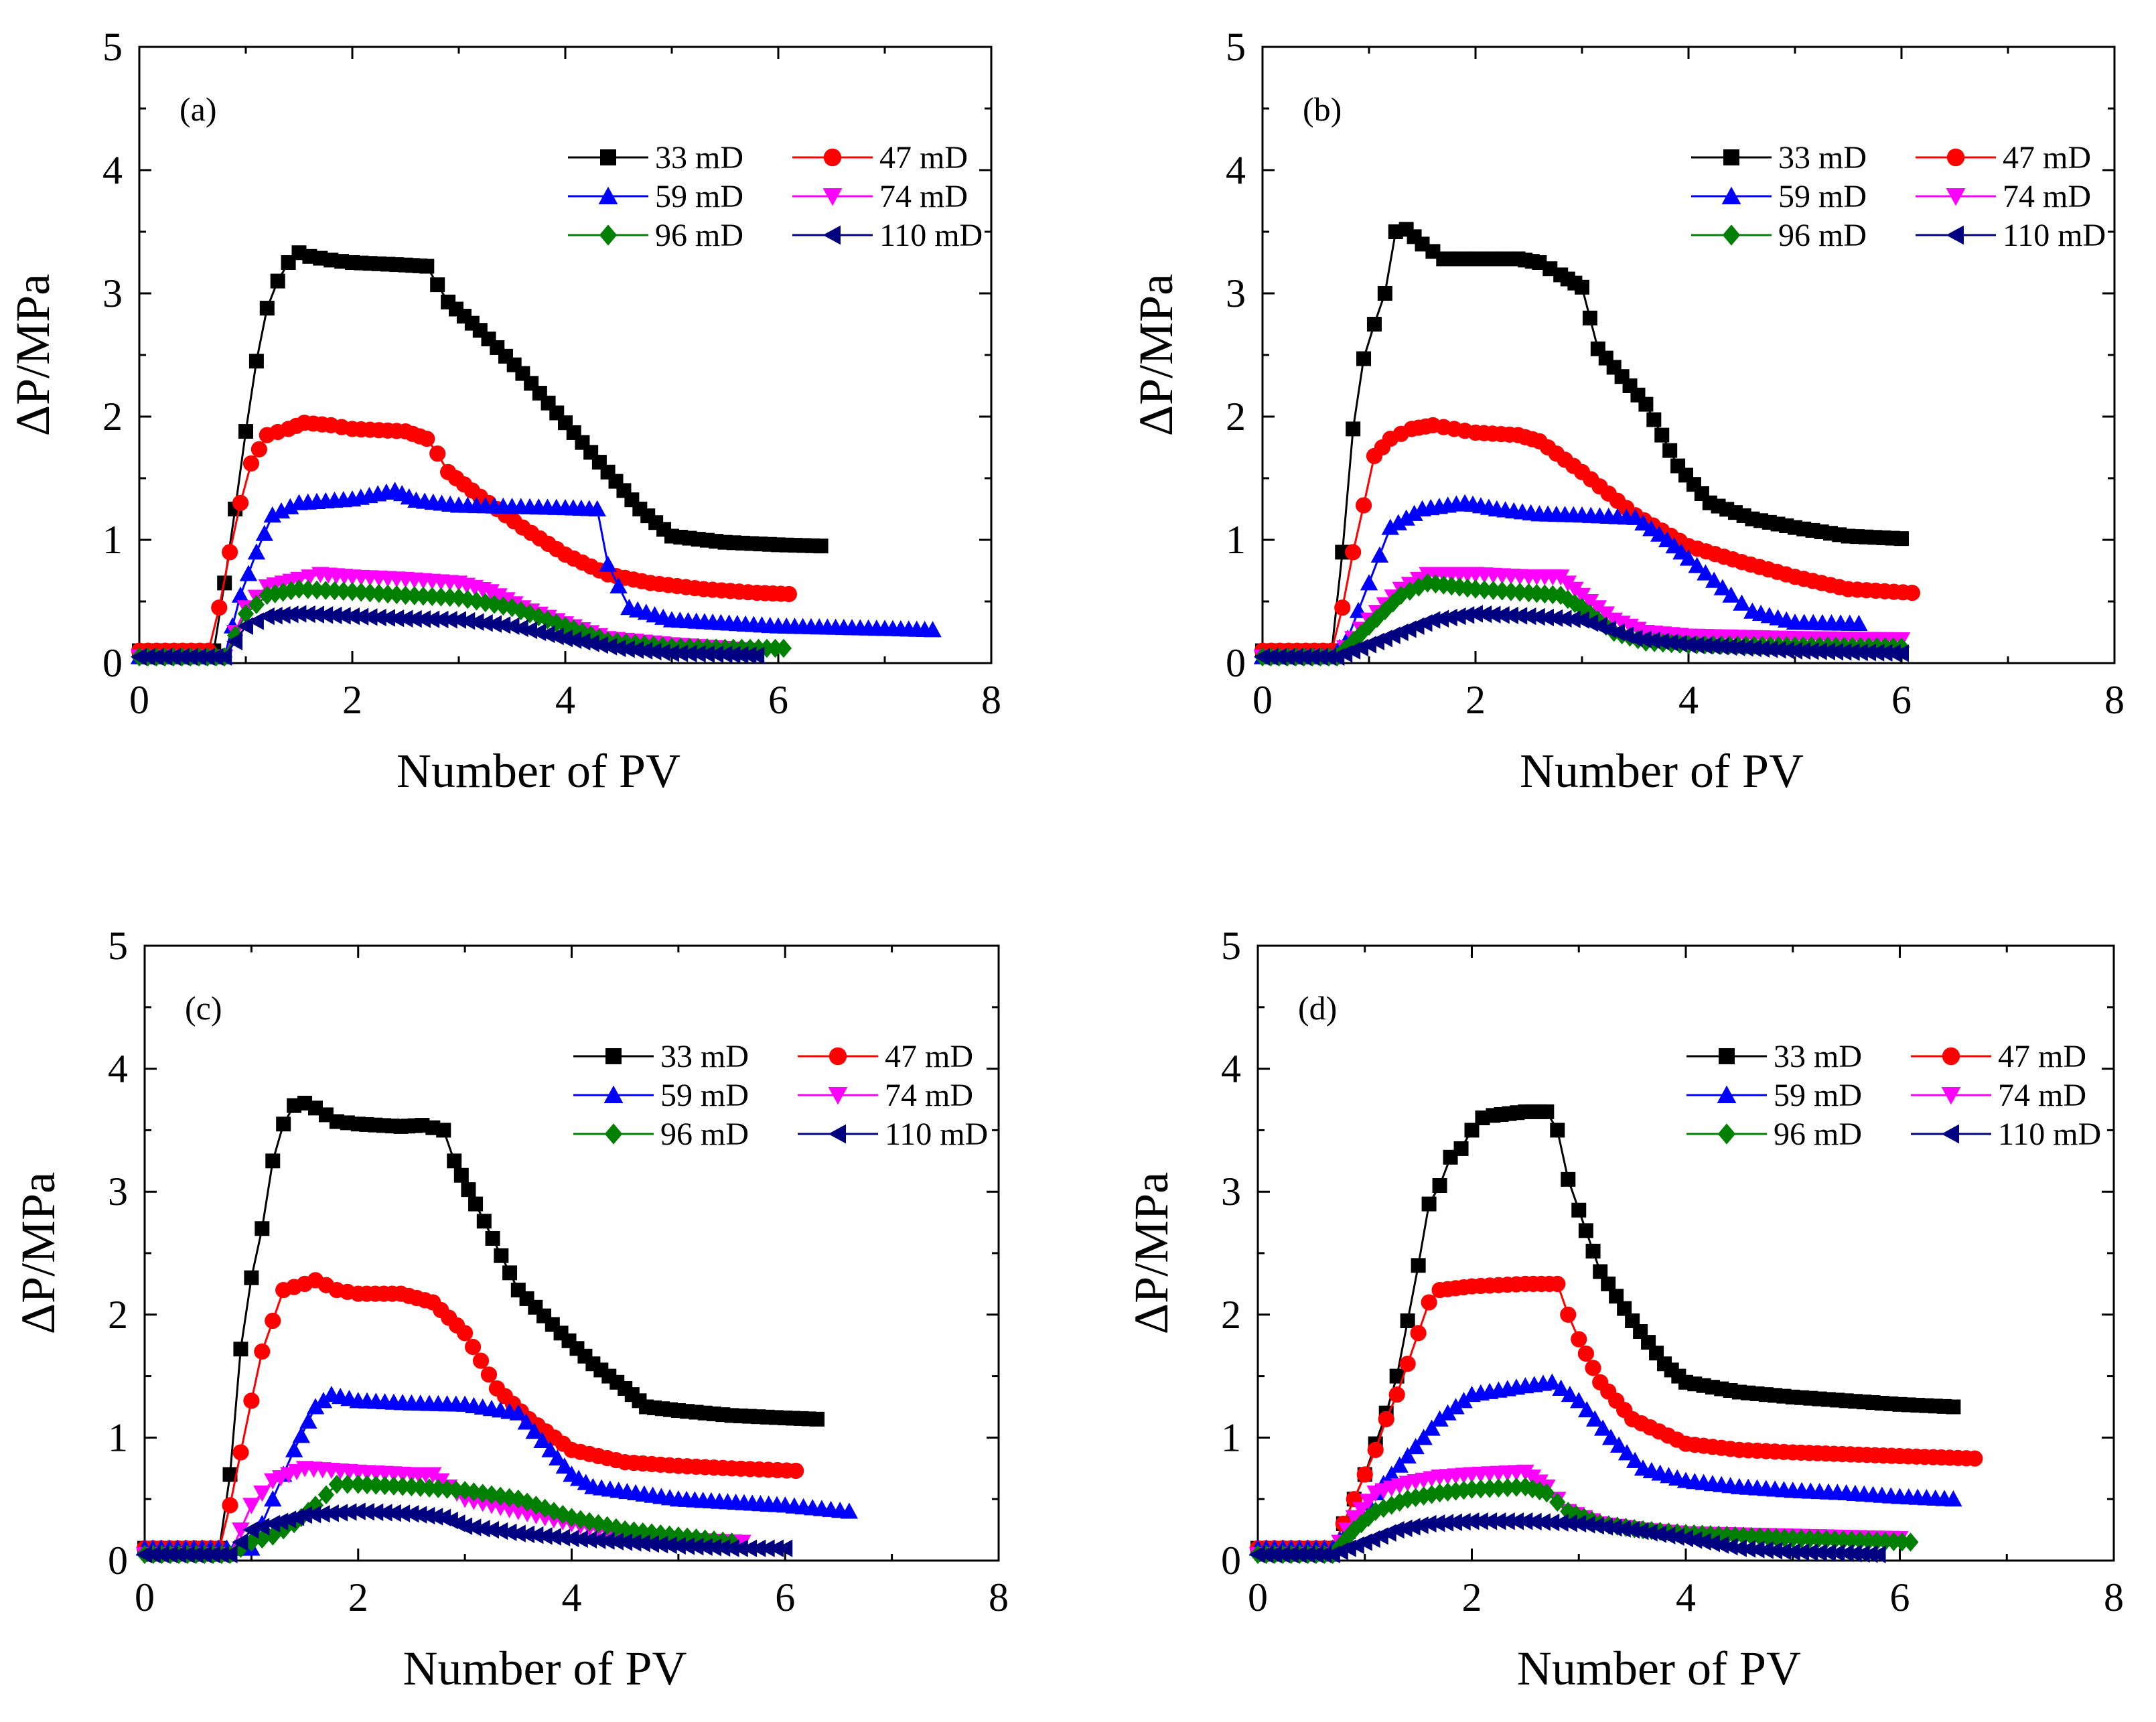 The image size is (2156, 1722). I want to click on y-tick-label: 0, so click(1231, 1560).